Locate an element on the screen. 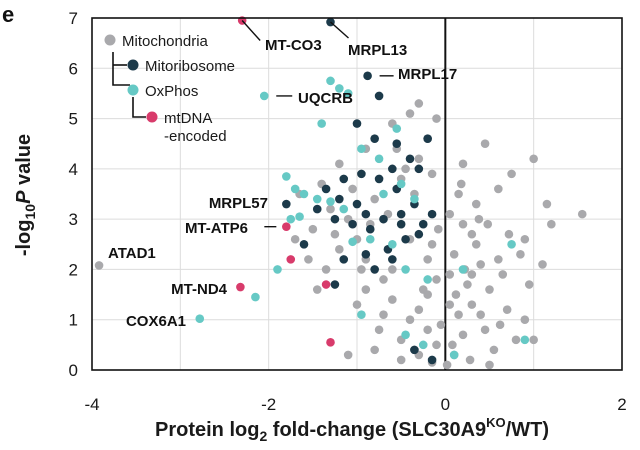 This screenshot has height=450, width=640. legend-label-mitoribosome: Mitoribosome is located at coordinates (190, 66).